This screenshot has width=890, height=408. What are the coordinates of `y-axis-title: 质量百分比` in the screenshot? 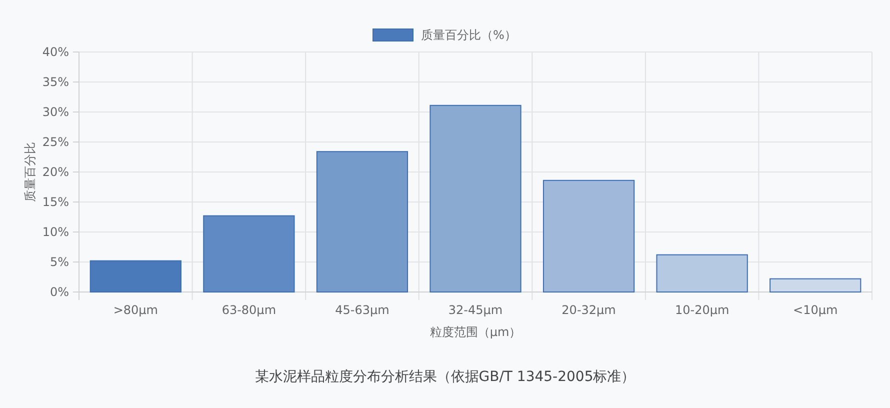 It's located at (30, 172).